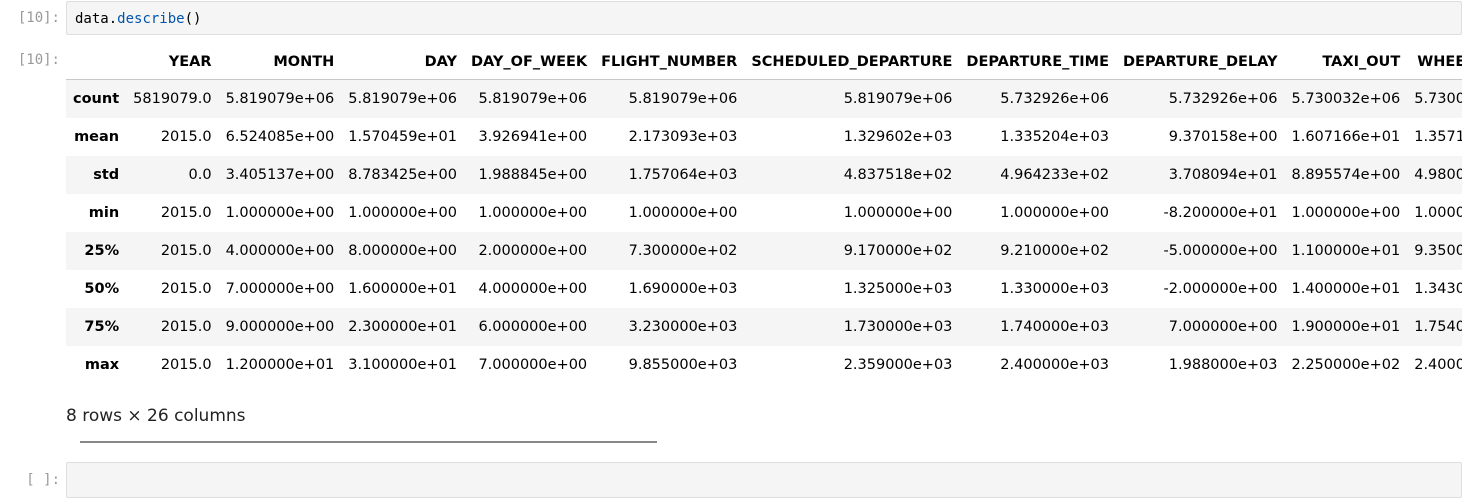  What do you see at coordinates (533, 175) in the screenshot?
I see `table-cell: 1.988845e+00` at bounding box center [533, 175].